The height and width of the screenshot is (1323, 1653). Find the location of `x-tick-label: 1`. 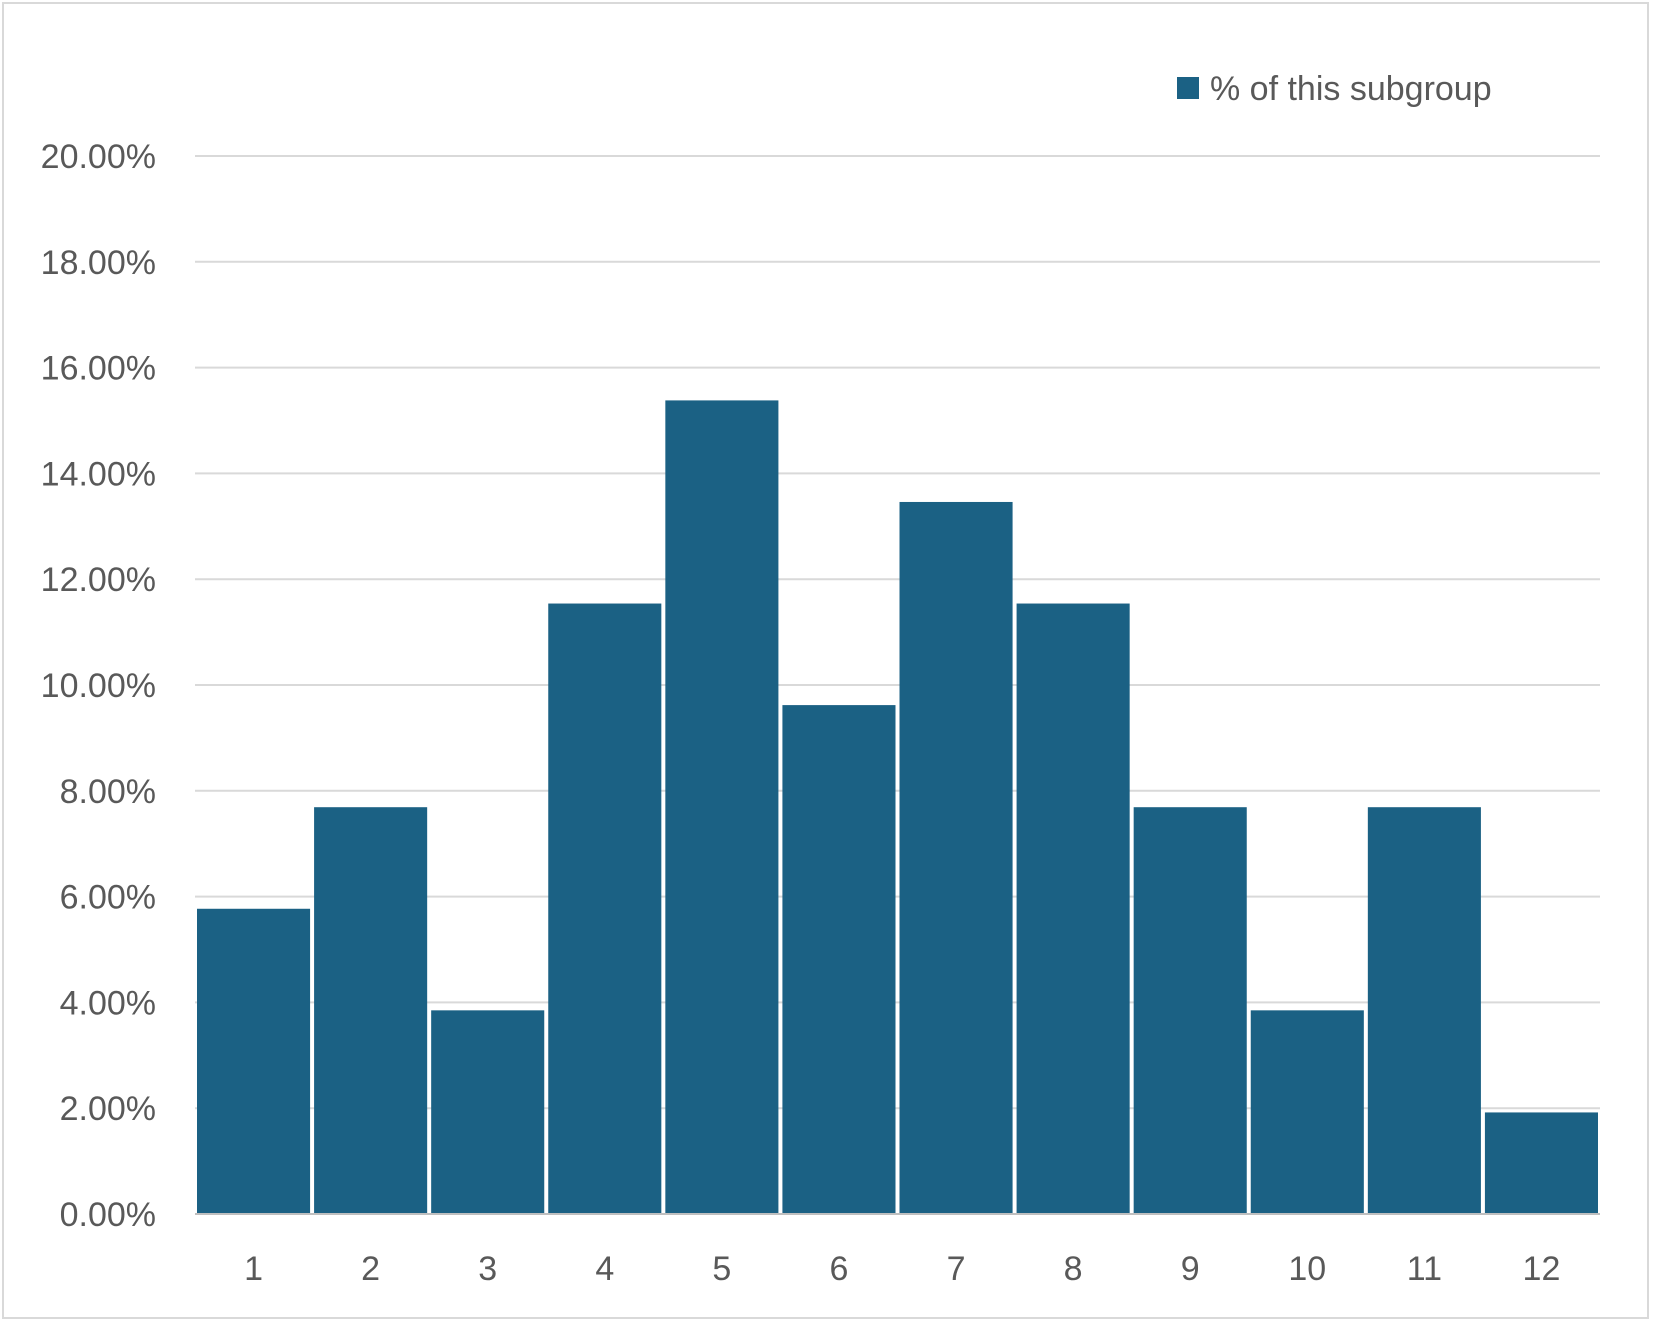

x-tick-label: 1 is located at coordinates (253, 1269).